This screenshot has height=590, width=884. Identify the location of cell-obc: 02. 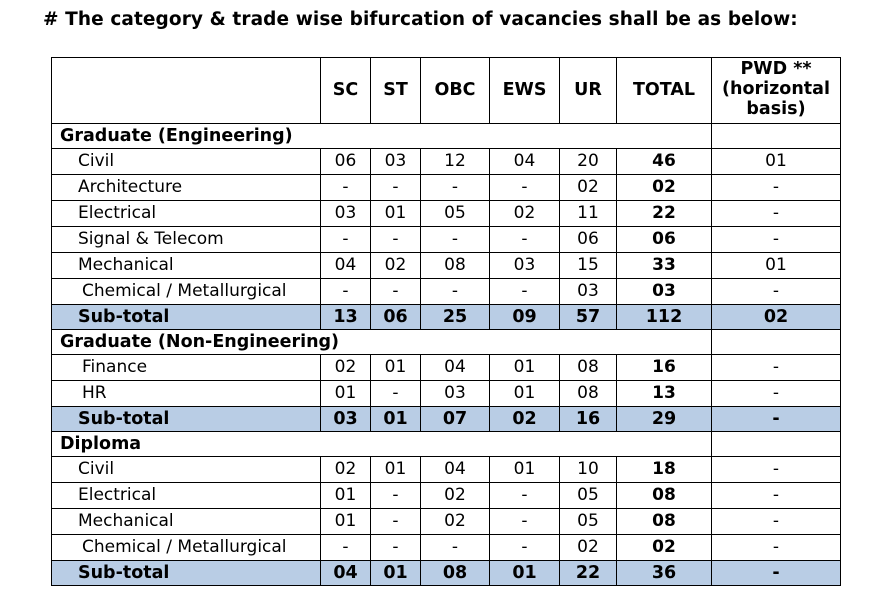
(455, 495).